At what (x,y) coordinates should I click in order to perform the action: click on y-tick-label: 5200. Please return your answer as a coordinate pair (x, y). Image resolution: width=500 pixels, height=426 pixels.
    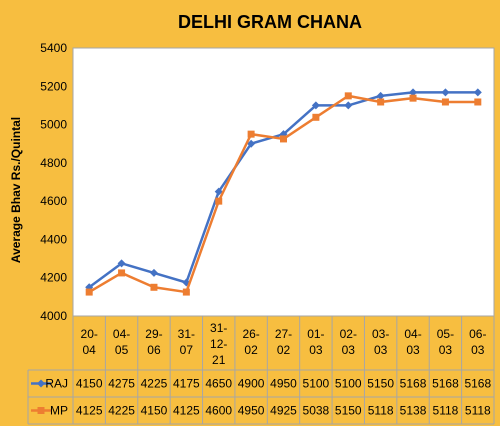
    Looking at the image, I should click on (53, 86).